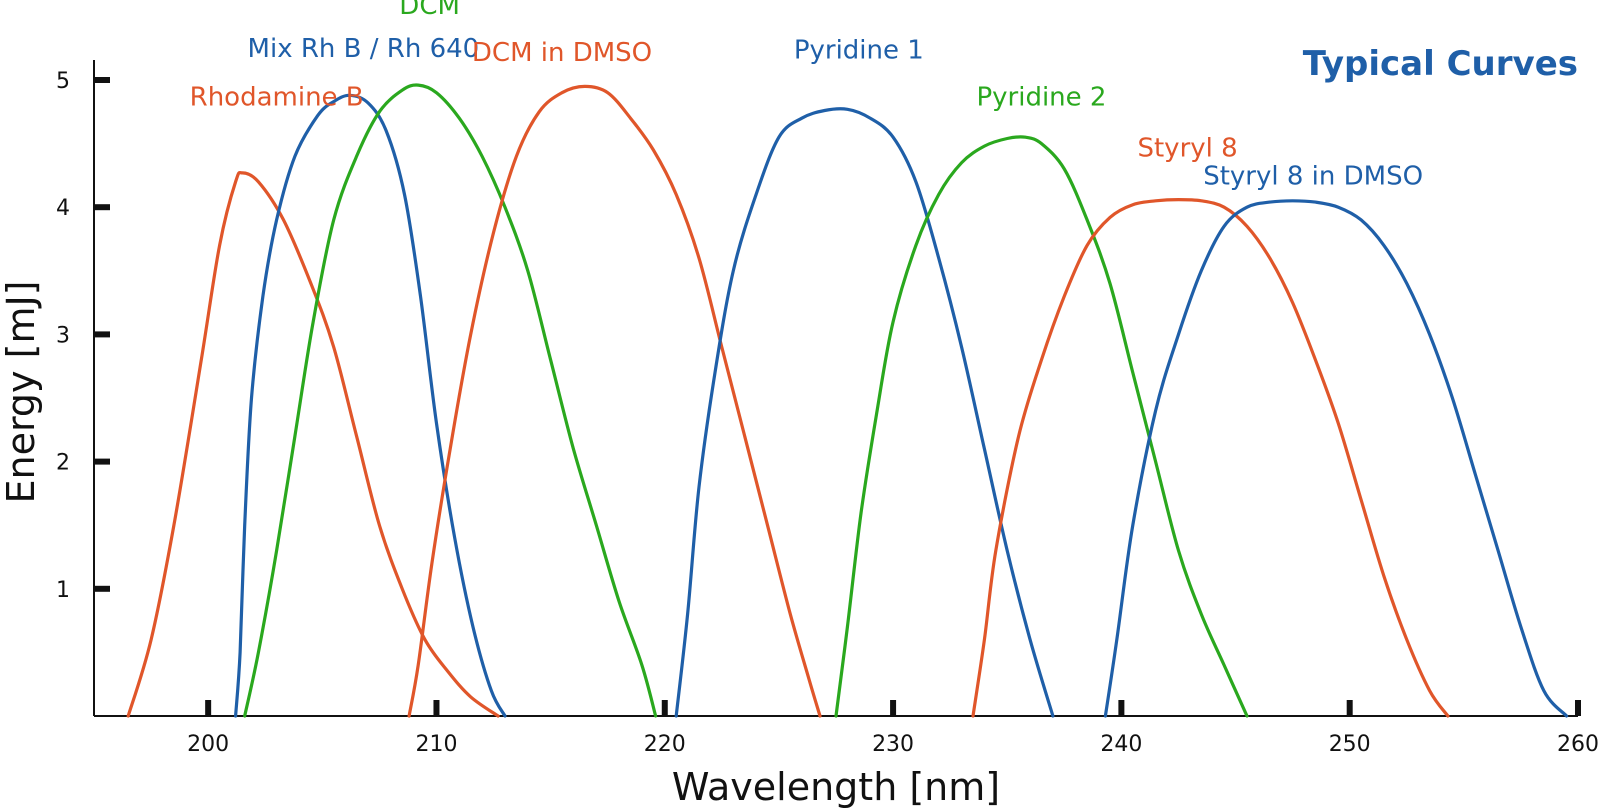 The width and height of the screenshot is (1600, 808). Describe the element at coordinates (277, 97) in the screenshot. I see `series-label-rhodamine-b: Rhodamine B` at that location.